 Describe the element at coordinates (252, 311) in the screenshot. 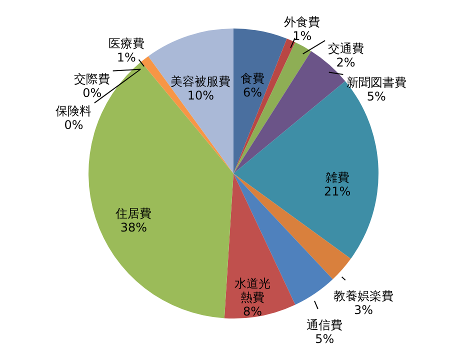

I see `data-label: 8%` at that location.